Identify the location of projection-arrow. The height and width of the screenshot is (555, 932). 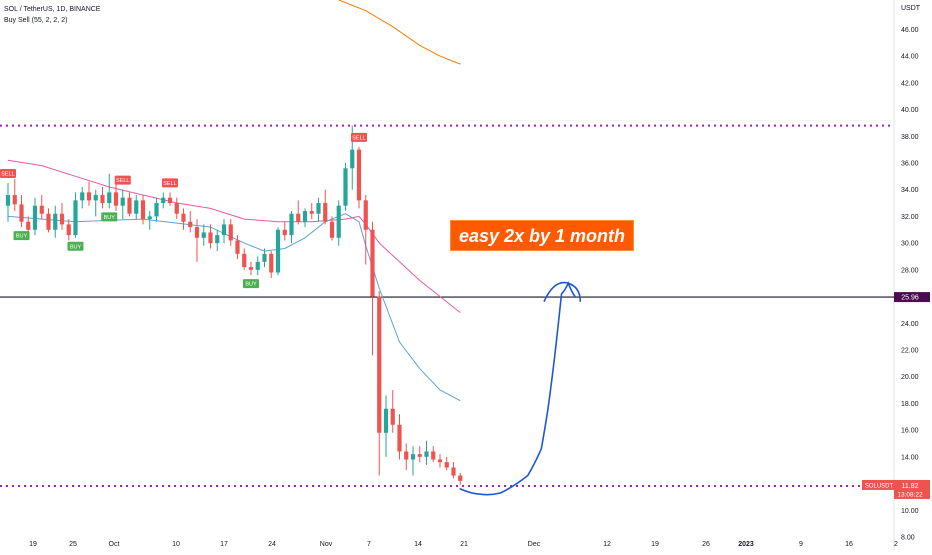
(517, 388).